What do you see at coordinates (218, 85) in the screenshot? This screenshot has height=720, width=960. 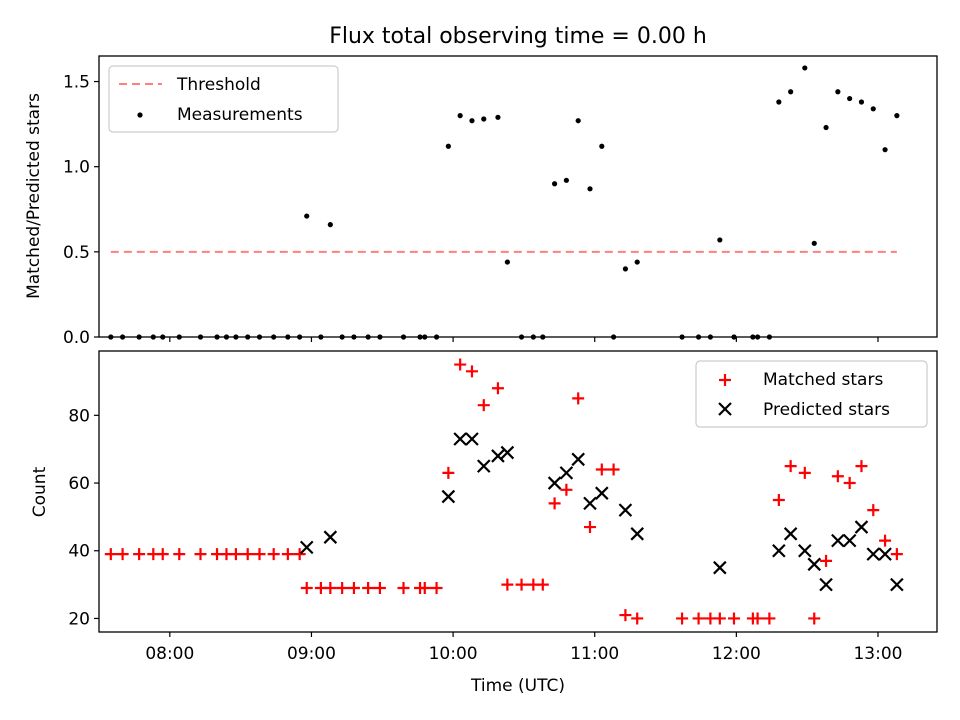 I see `legend-threshold-label: Threshold` at bounding box center [218, 85].